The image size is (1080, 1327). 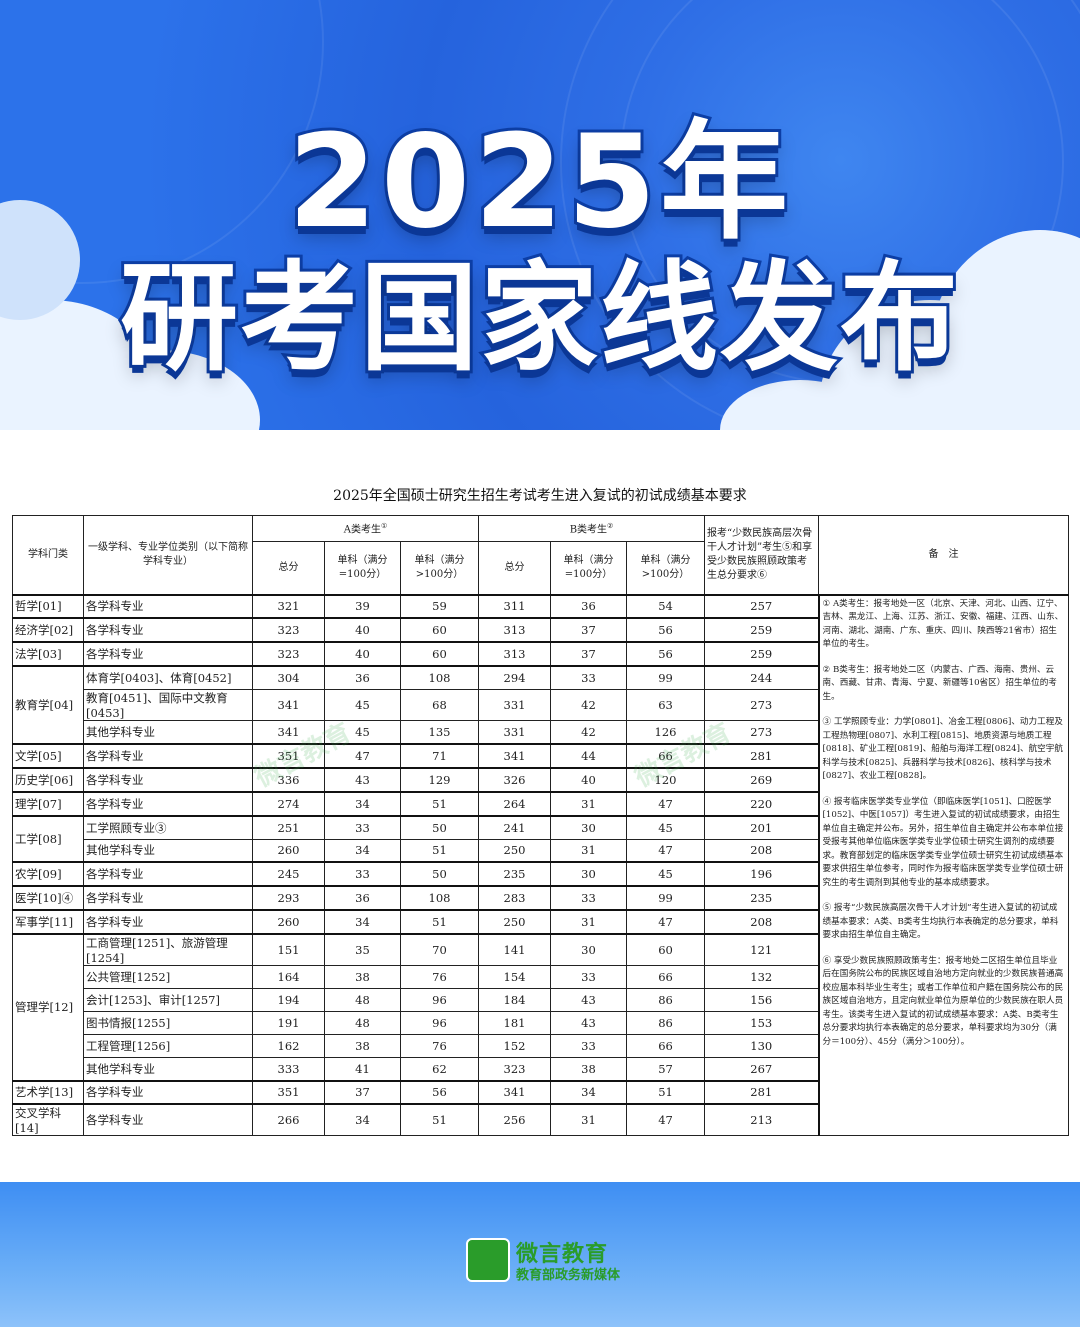 I want to click on category-cell: 文学[05], so click(x=48, y=755).